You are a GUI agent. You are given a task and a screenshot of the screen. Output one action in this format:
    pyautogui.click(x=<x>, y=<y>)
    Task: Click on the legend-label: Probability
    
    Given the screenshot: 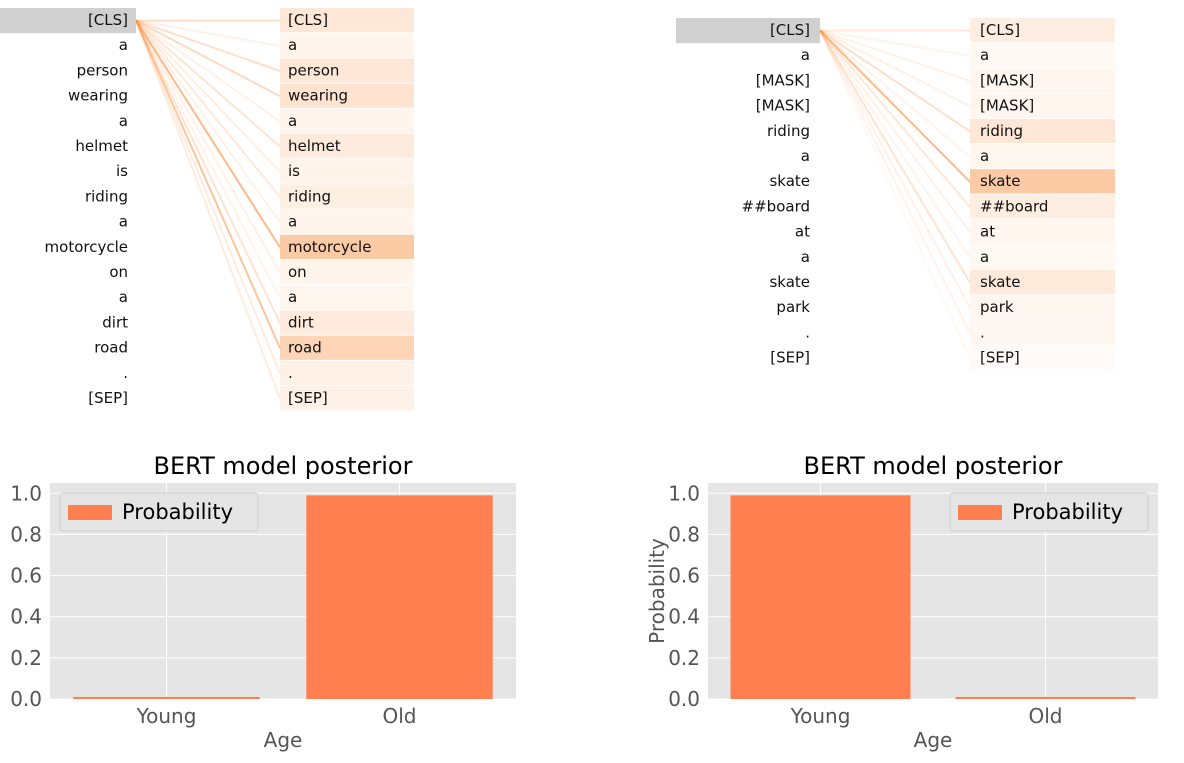 What is the action you would take?
    pyautogui.click(x=177, y=512)
    